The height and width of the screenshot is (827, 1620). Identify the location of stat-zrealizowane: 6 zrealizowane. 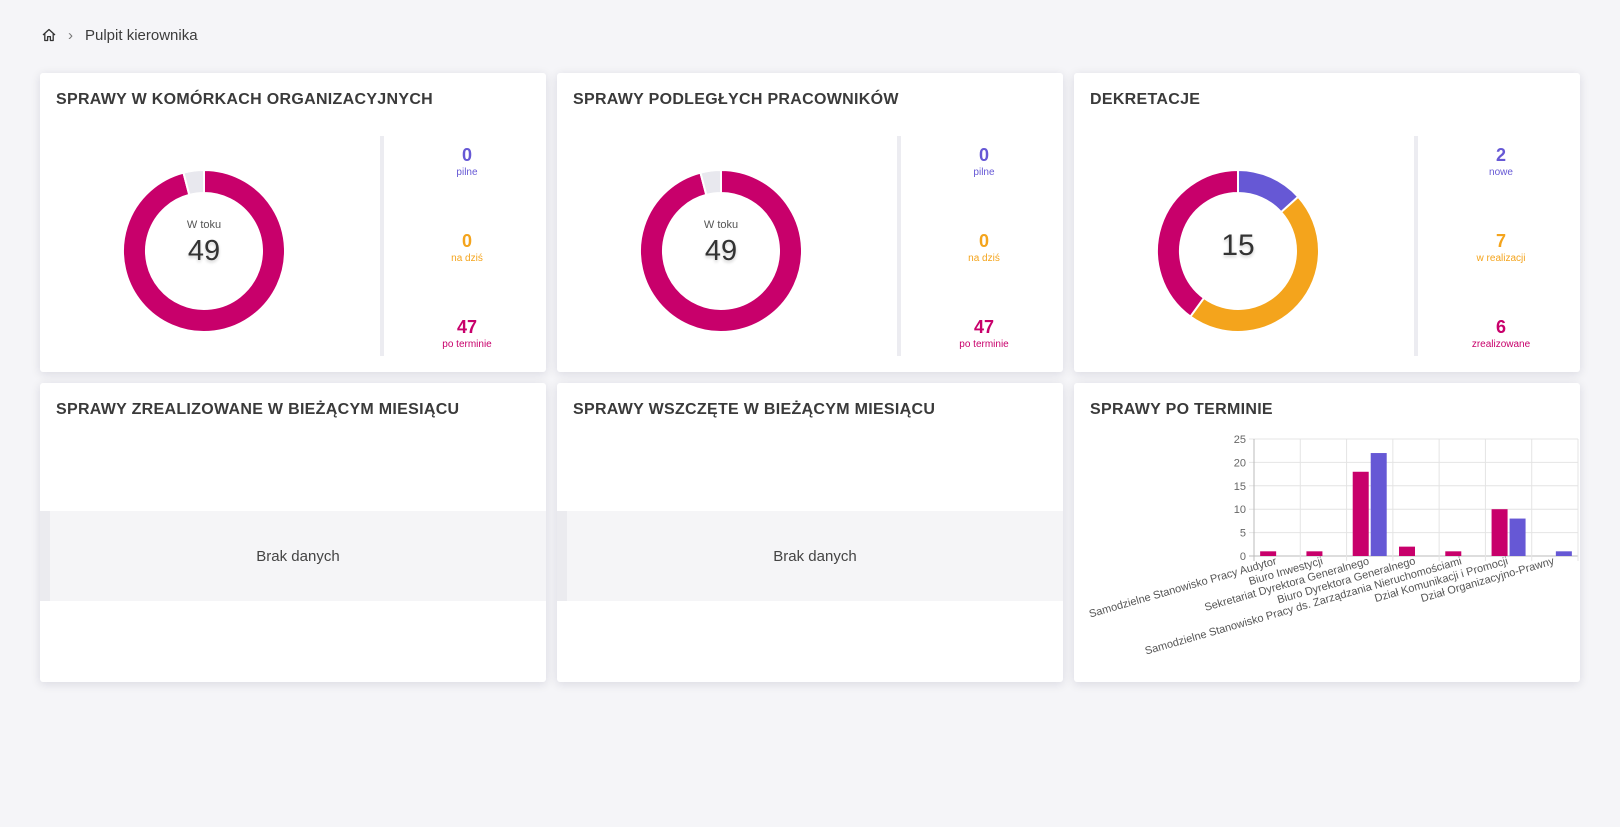
(1499, 333).